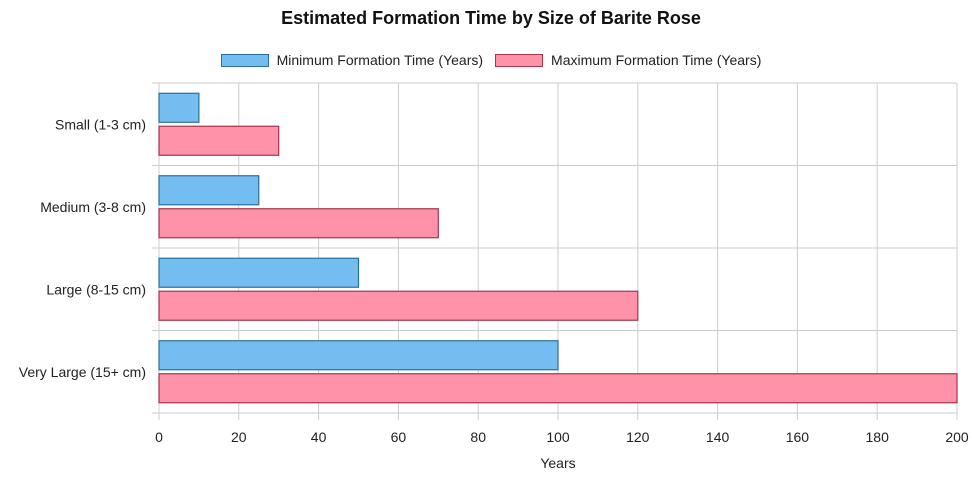 This screenshot has height=480, width=972. Describe the element at coordinates (82, 372) in the screenshot. I see `y-tick-label: Very Large (15+ cm)` at that location.